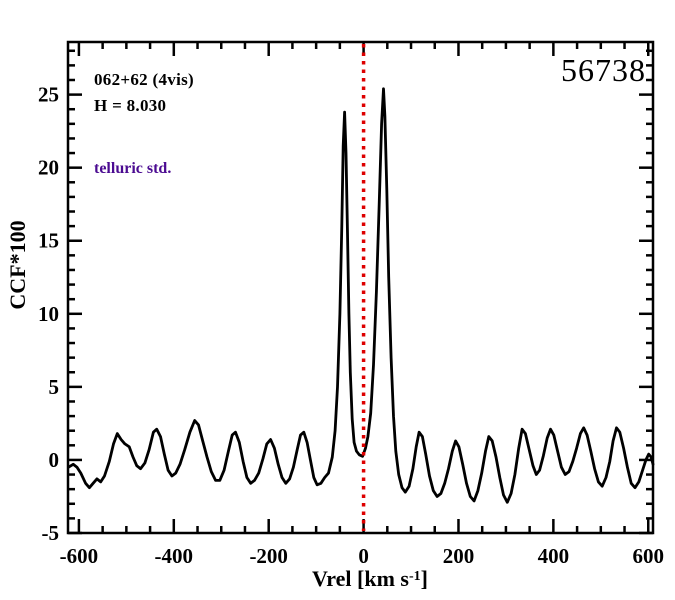 The image size is (675, 600). What do you see at coordinates (459, 556) in the screenshot?
I see `x-tick-label: 200` at bounding box center [459, 556].